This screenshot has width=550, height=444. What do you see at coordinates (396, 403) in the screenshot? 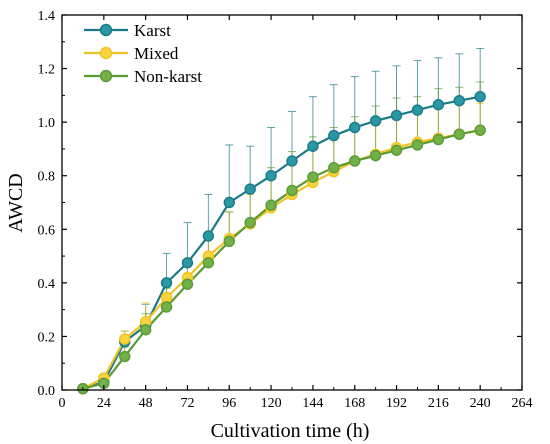
I see `x-tick-label: 192` at bounding box center [396, 403].